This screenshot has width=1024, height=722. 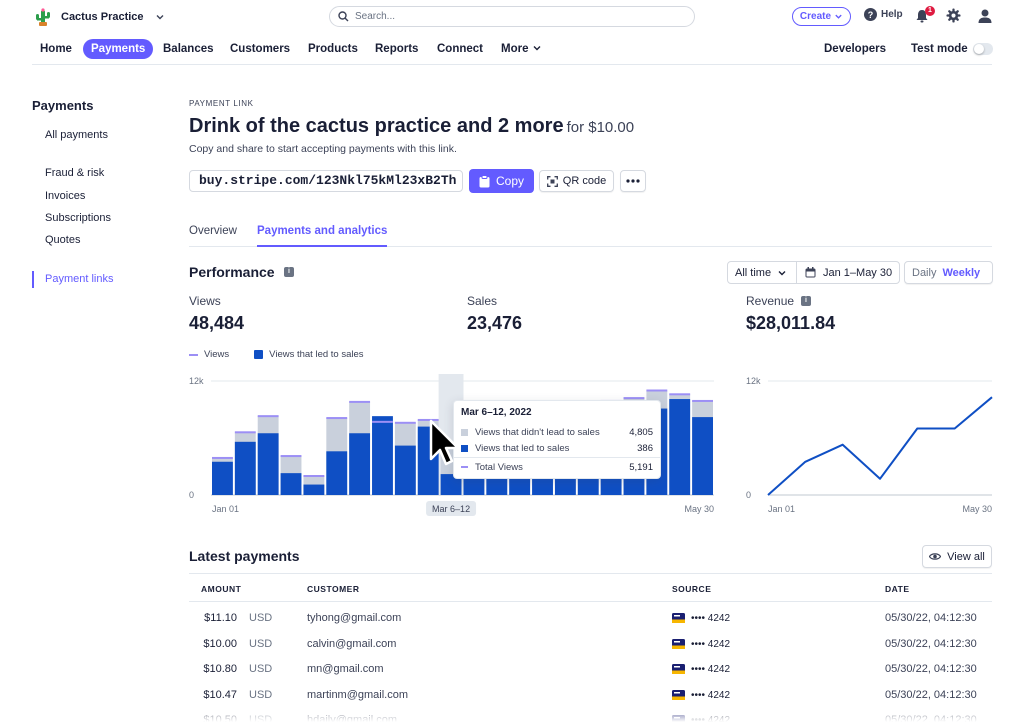 I want to click on page-title-text: Drink of the cactus practice and 2 more, so click(x=376, y=126).